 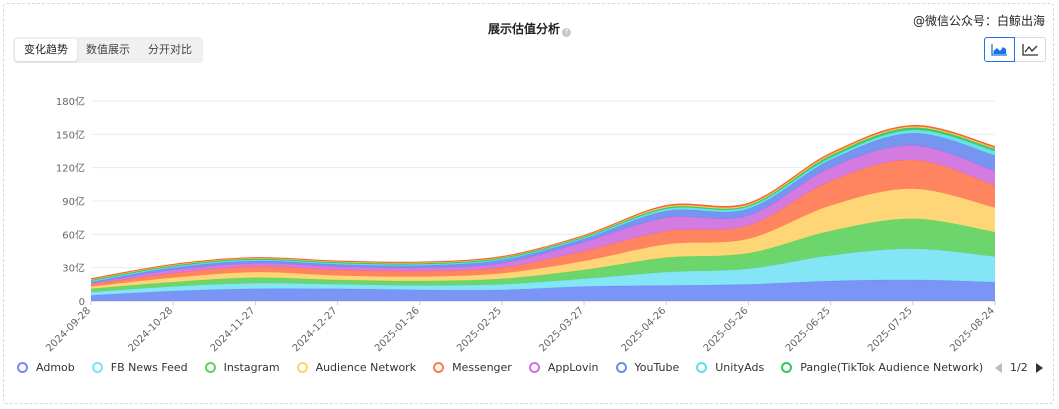 What do you see at coordinates (70, 101) in the screenshot?
I see `y-tick-label: 180亿` at bounding box center [70, 101].